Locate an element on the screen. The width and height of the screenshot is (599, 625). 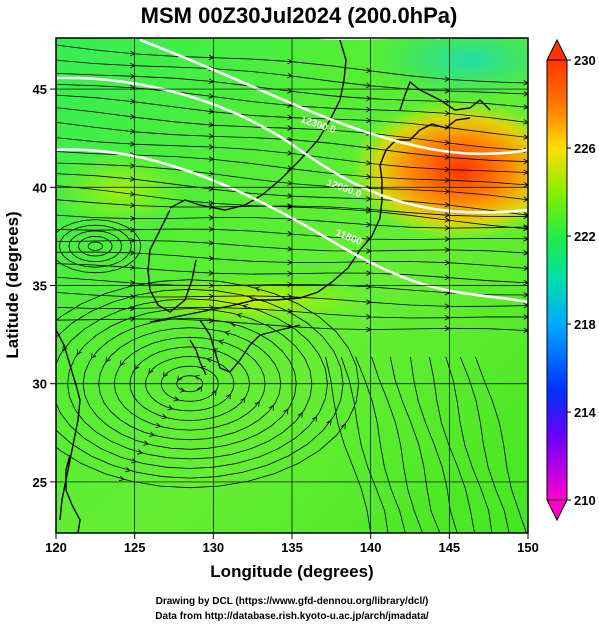
warm-anomaly is located at coordinates (439, 170).